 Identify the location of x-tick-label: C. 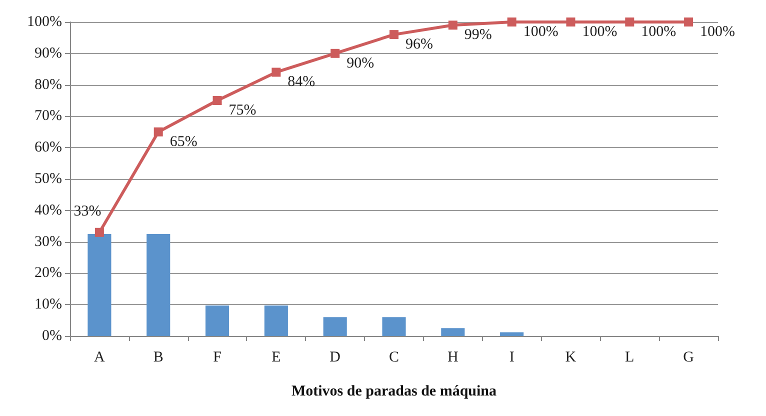
(394, 358).